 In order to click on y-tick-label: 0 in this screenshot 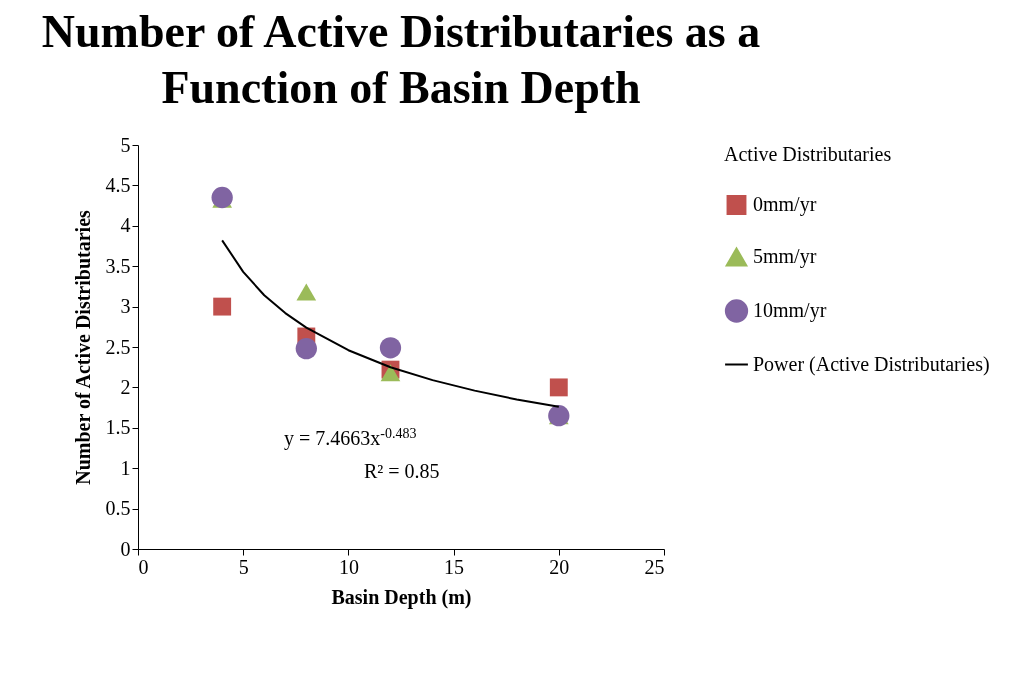, I will do `click(125, 548)`.